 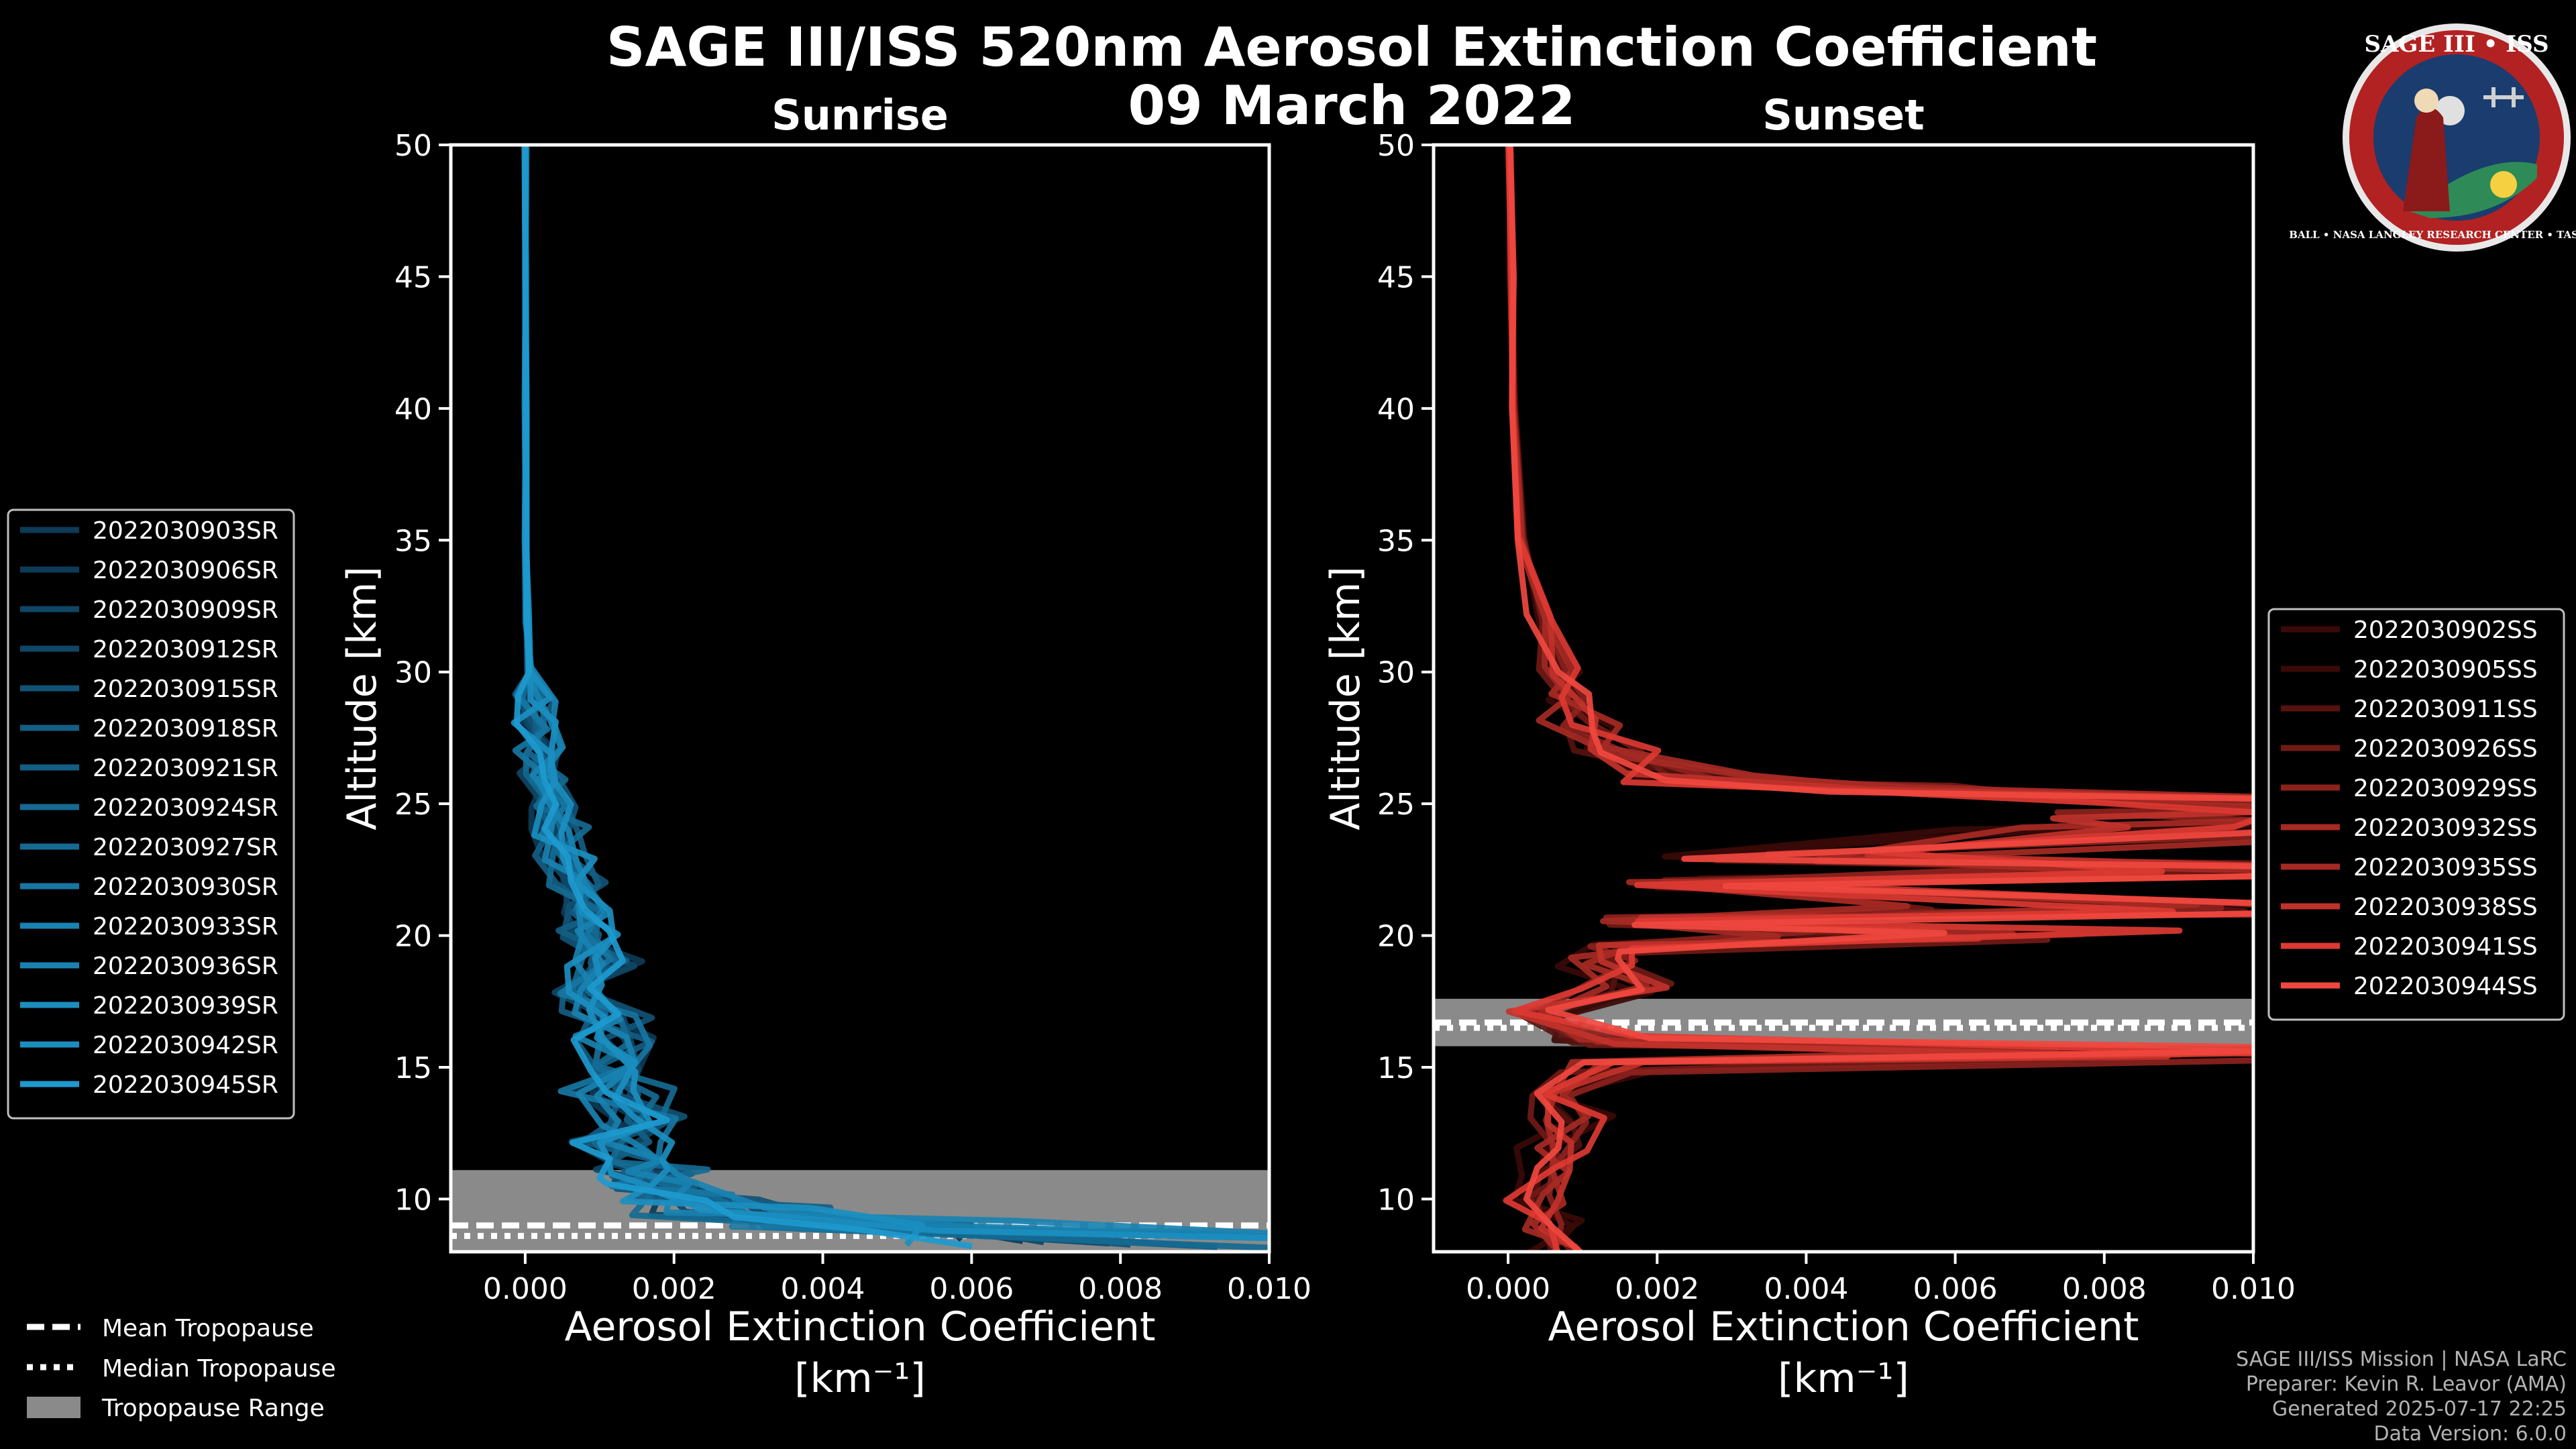 What do you see at coordinates (185, 808) in the screenshot?
I see `legend-label-2022030924SR: 2022030924SR` at bounding box center [185, 808].